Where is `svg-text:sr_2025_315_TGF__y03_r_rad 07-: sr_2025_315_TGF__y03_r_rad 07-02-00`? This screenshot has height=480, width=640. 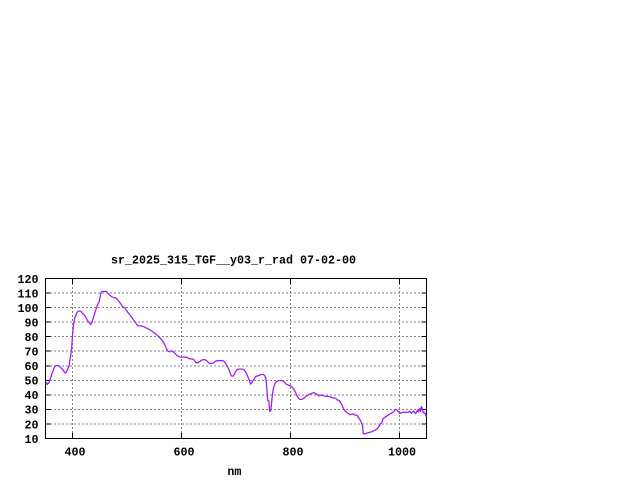
svg-text:sr_2025_315_TGF__y03_r_rad 07-: sr_2025_315_TGF__y03_r_rad 07-02-00 is located at coordinates (233, 261).